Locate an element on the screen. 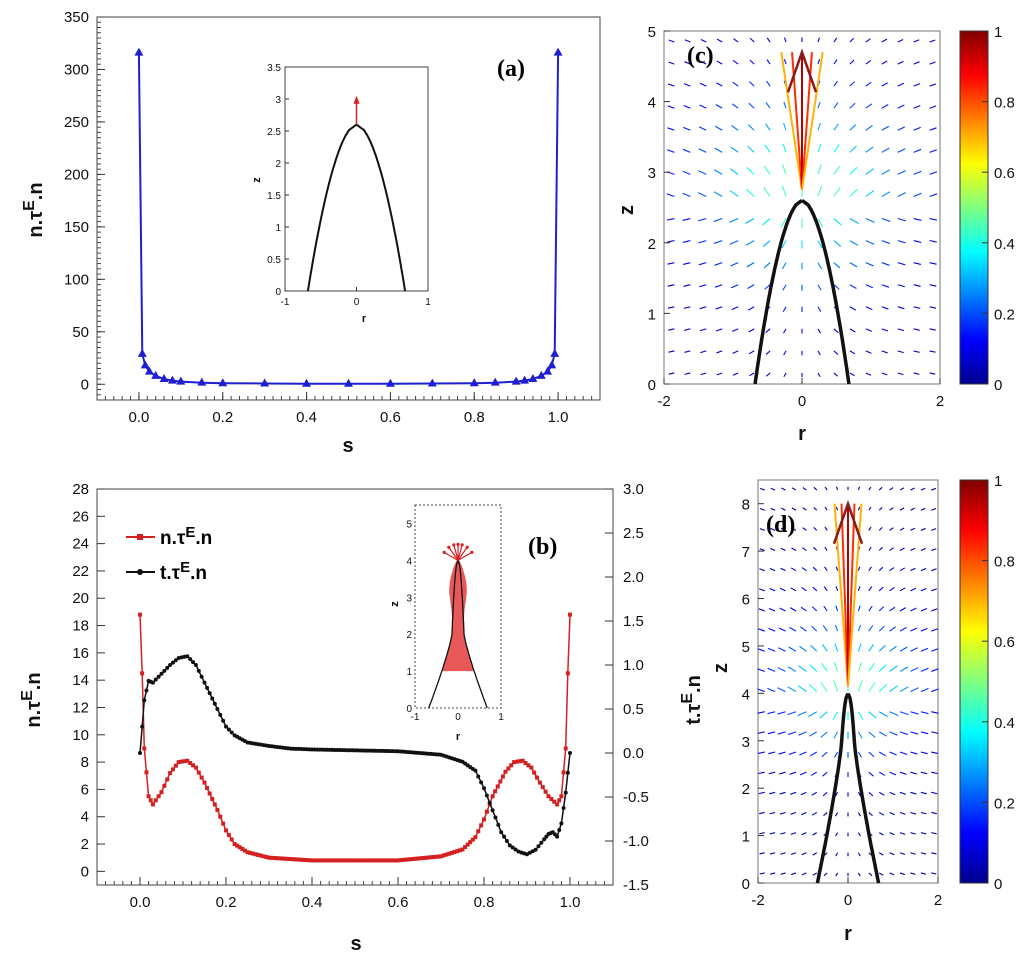 The height and width of the screenshot is (959, 1032). panel-b-inset-ylabel: z is located at coordinates (395, 604).